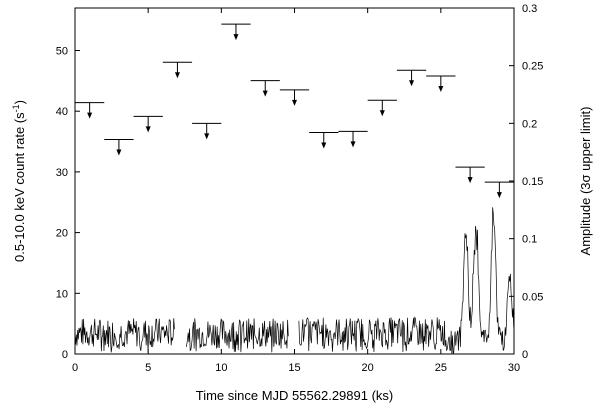 Image resolution: width=600 pixels, height=407 pixels. Describe the element at coordinates (529, 9) in the screenshot. I see `right-y-tick-label: 0.3` at that location.